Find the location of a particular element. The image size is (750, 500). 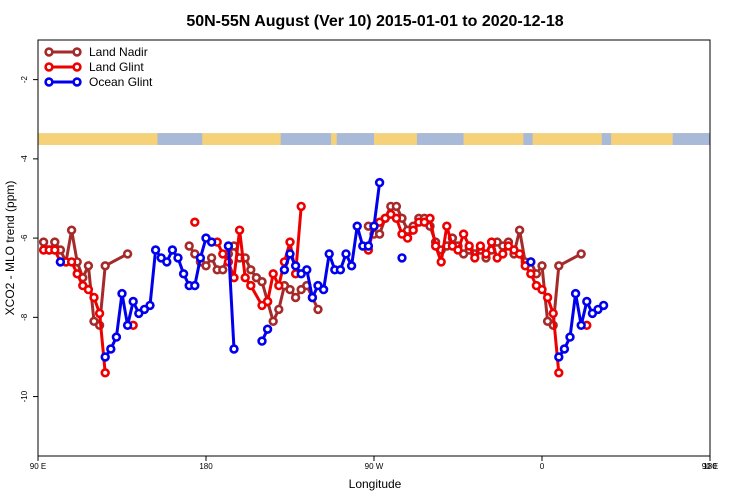

x-axis-label: Longitude is located at coordinates (375, 484).